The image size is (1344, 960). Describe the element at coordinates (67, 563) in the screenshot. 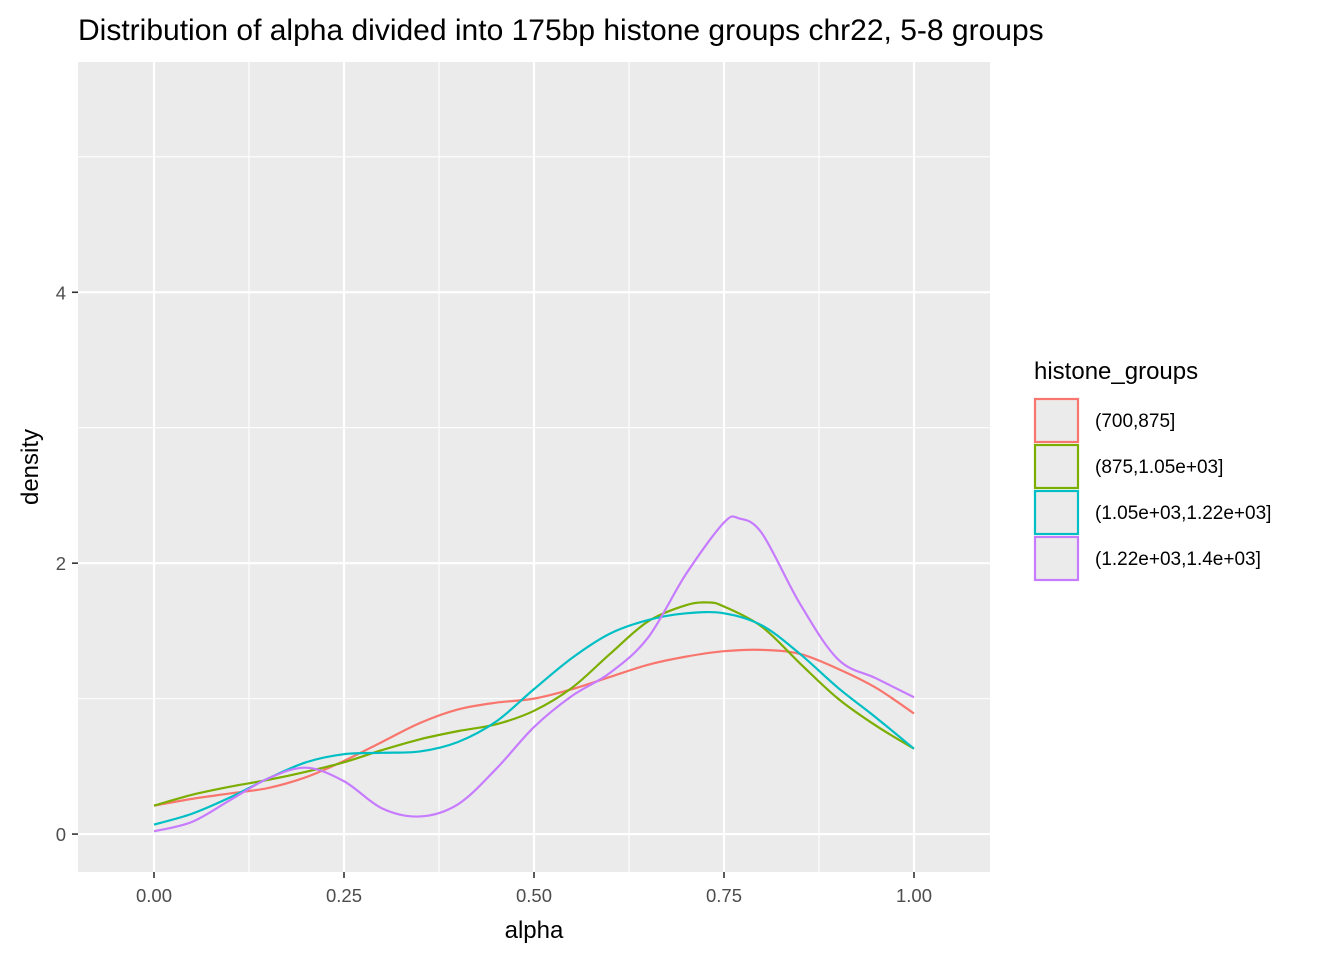

I see `y-axis: 0 2 4` at that location.